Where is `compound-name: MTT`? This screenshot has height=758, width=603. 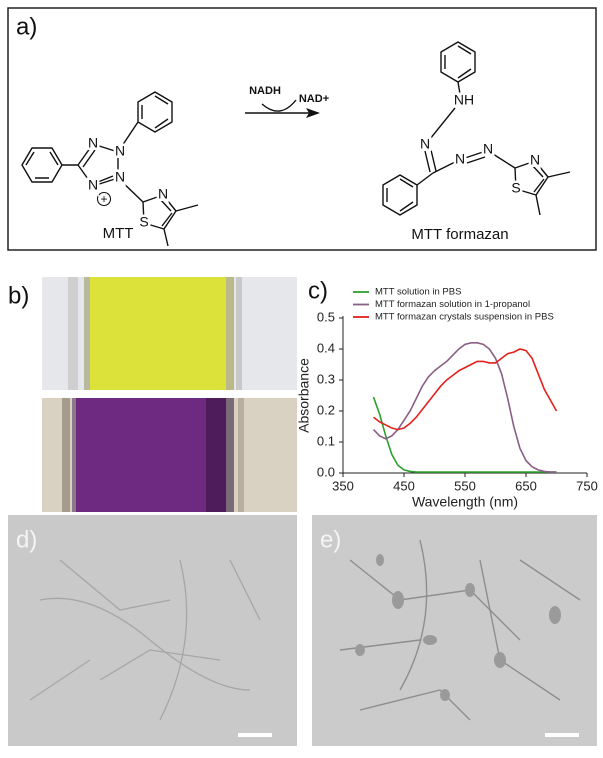
compound-name: MTT is located at coordinates (118, 233).